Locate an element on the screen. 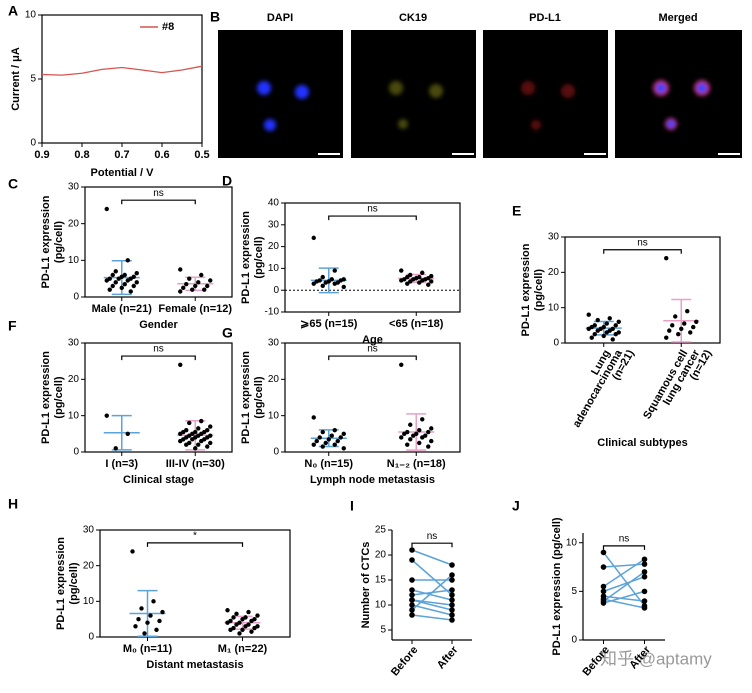 This screenshot has width=752, height=693. y-axis-label: Number of CTCs is located at coordinates (366, 585).